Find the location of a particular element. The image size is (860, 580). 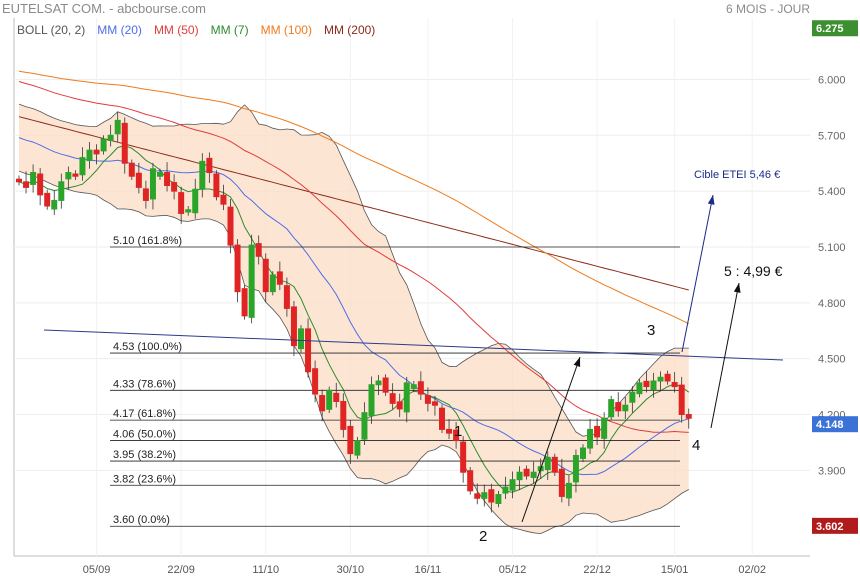

objective-label: 5 : 4,99 € is located at coordinates (753, 271).